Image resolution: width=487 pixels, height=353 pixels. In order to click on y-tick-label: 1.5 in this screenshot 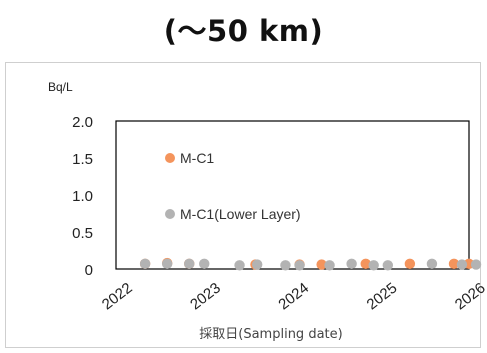, I will do `click(82, 159)`.